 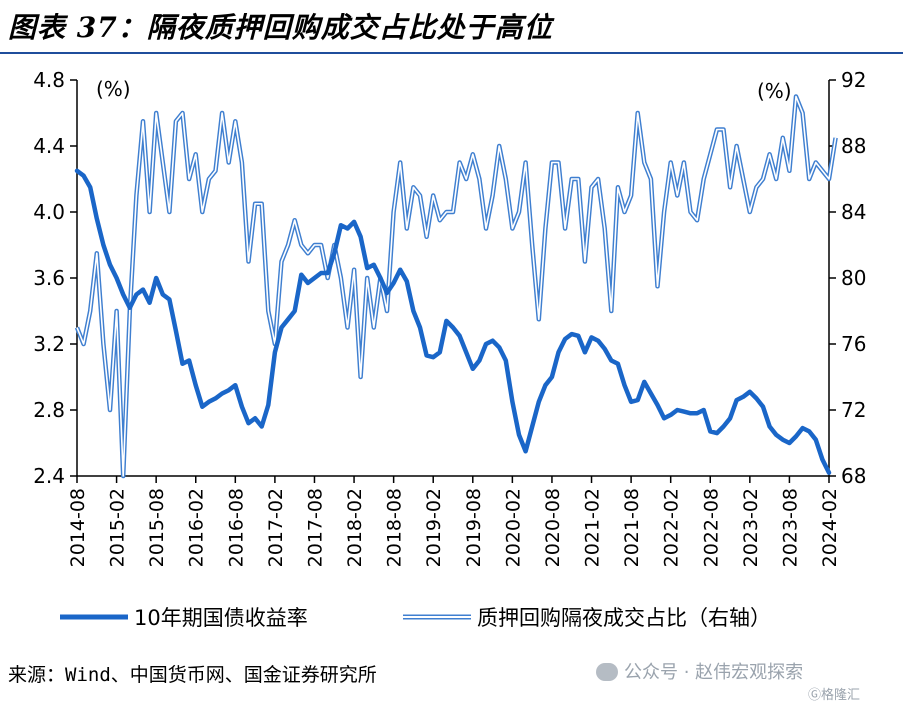 What do you see at coordinates (49, 278) in the screenshot?
I see `left-tick-label: 3.6` at bounding box center [49, 278].